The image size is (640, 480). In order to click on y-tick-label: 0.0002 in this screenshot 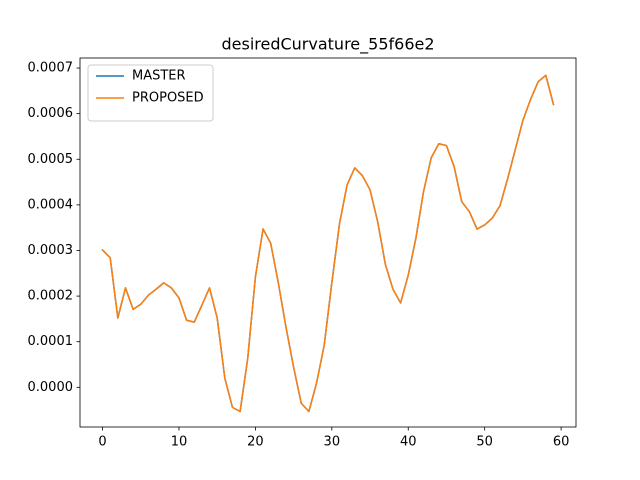, I will do `click(51, 296)`.